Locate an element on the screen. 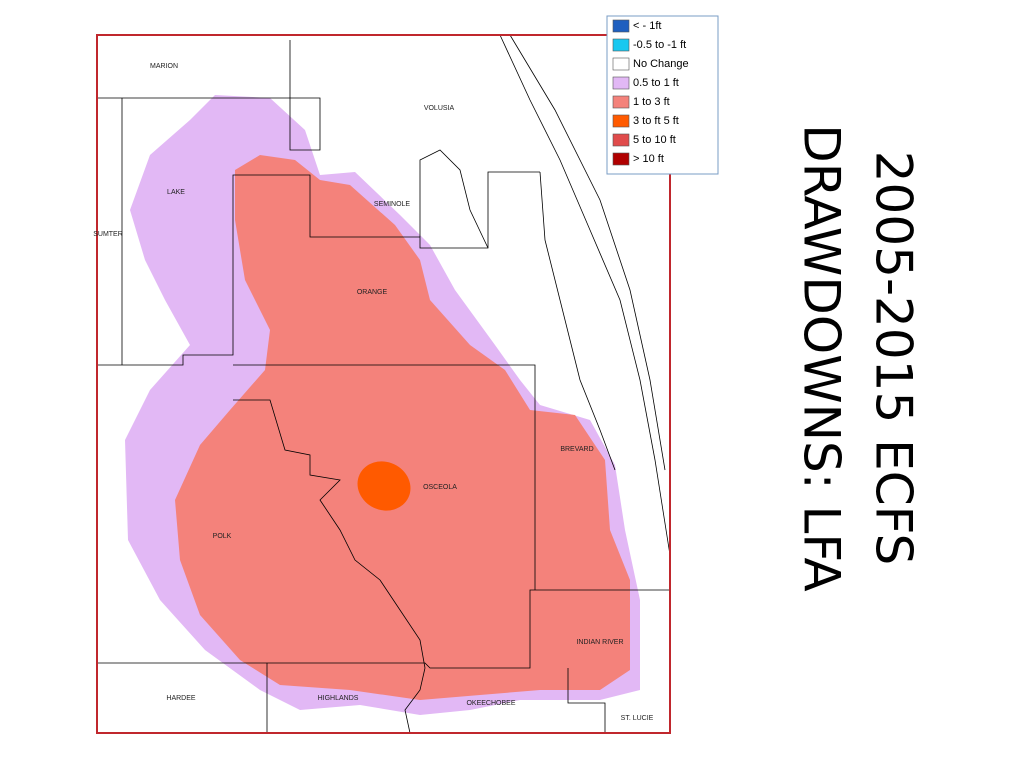 Image resolution: width=1024 pixels, height=768 pixels. legend-label: -0.5 to -1 ft is located at coordinates (659, 45).